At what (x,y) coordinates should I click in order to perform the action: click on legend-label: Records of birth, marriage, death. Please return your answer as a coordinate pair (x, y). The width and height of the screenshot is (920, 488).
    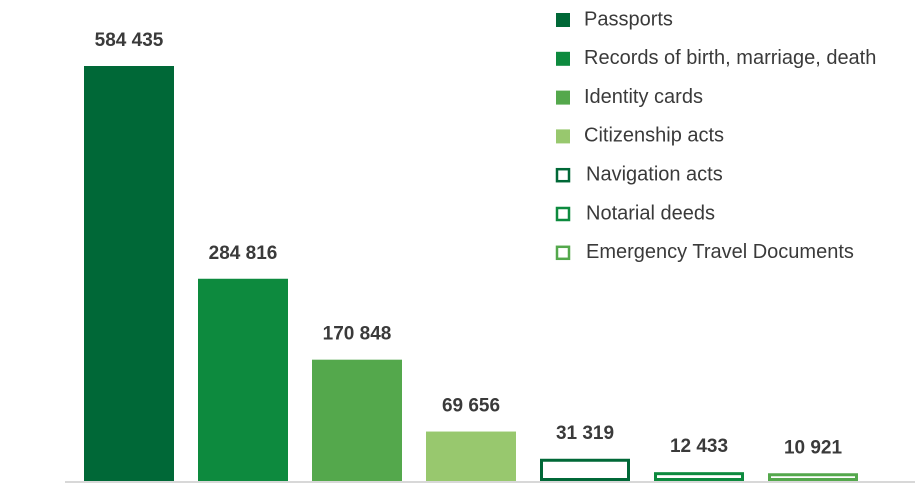
    Looking at the image, I should click on (730, 58).